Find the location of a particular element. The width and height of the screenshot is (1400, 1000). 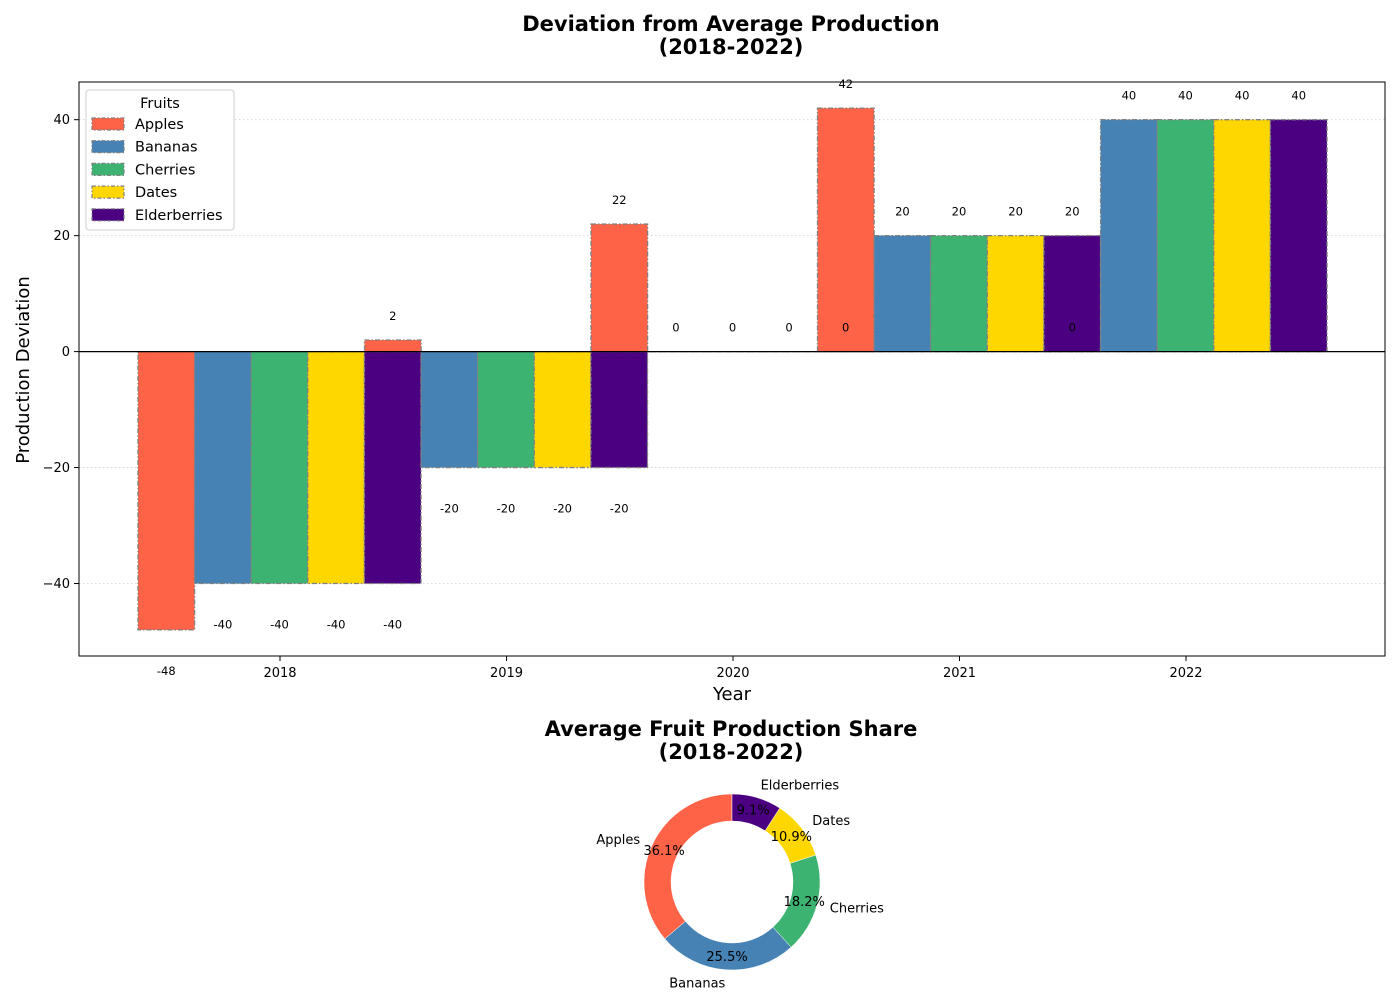

data-label-bananas-2021: 20 is located at coordinates (902, 212).